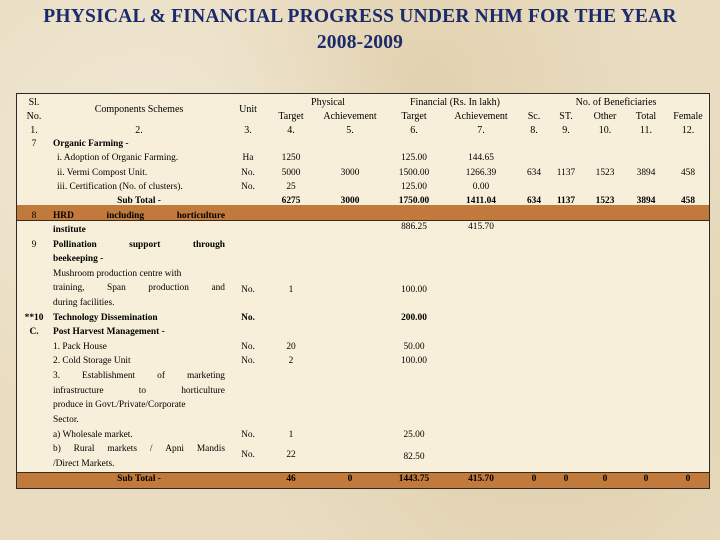 Image resolution: width=720 pixels, height=540 pixels. Describe the element at coordinates (534, 116) in the screenshot. I see `header-sc: Sc.` at that location.